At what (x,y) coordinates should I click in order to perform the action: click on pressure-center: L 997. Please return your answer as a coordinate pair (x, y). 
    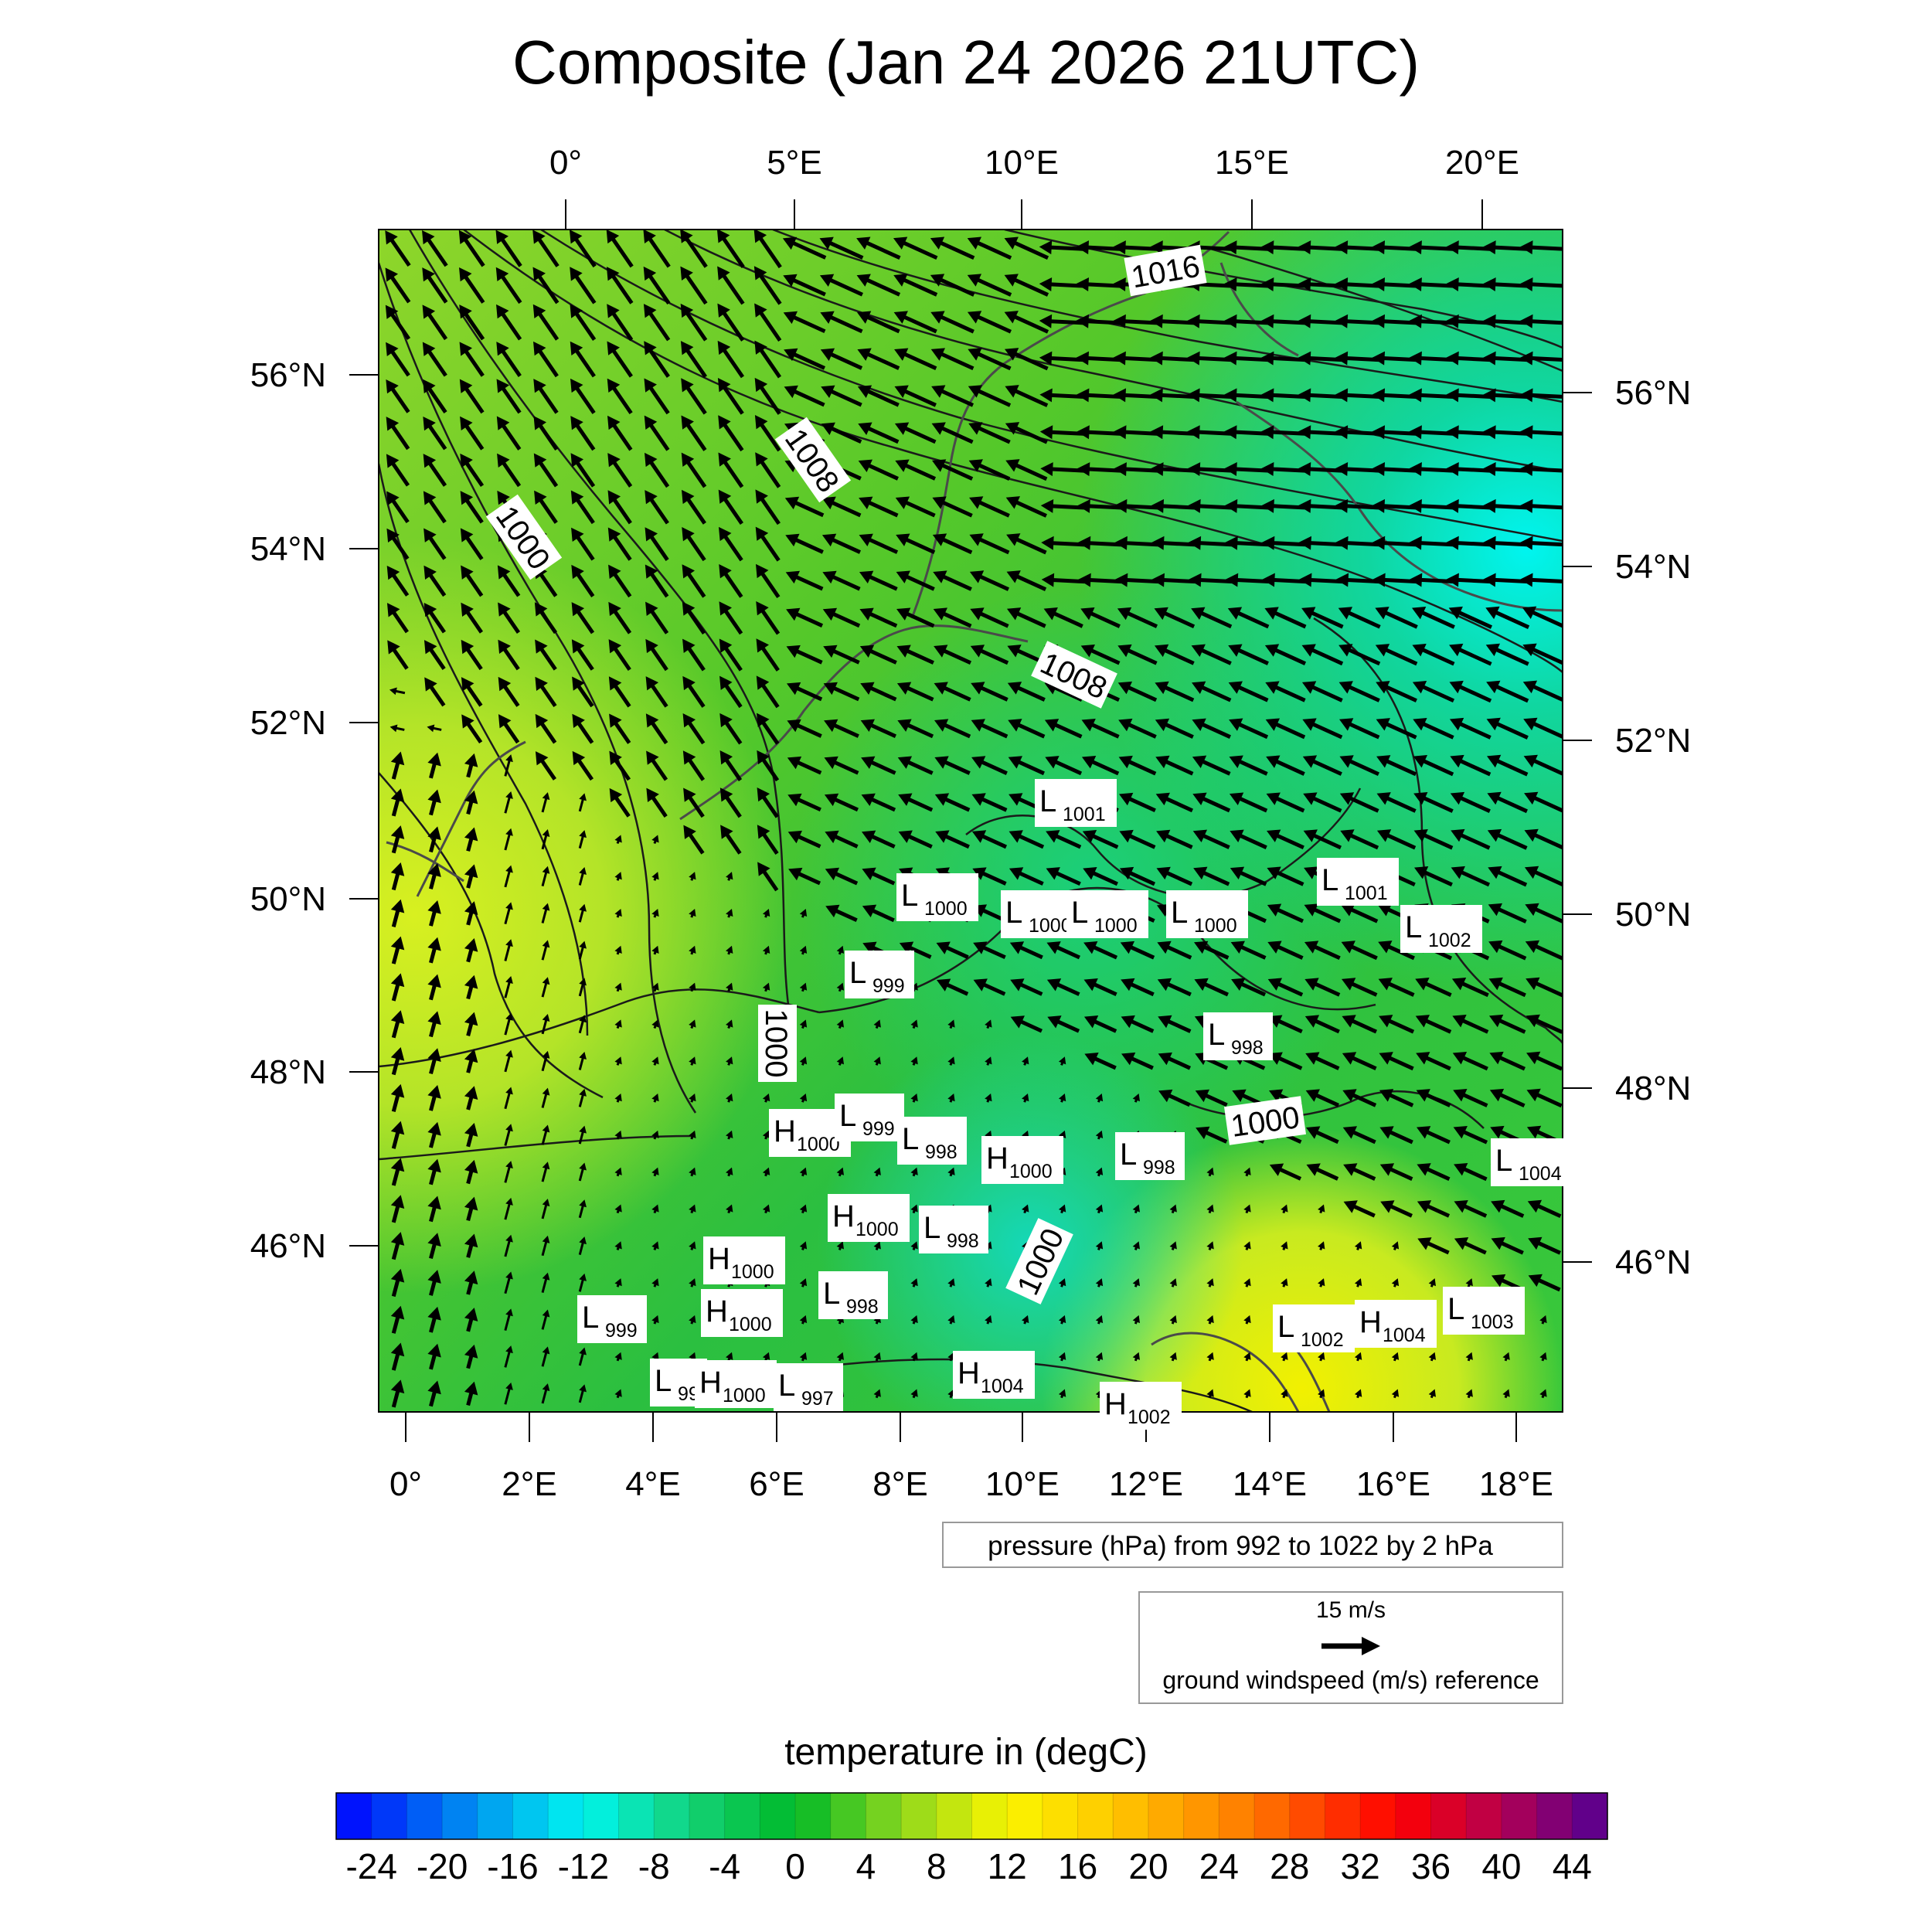
    Looking at the image, I should click on (808, 1387).